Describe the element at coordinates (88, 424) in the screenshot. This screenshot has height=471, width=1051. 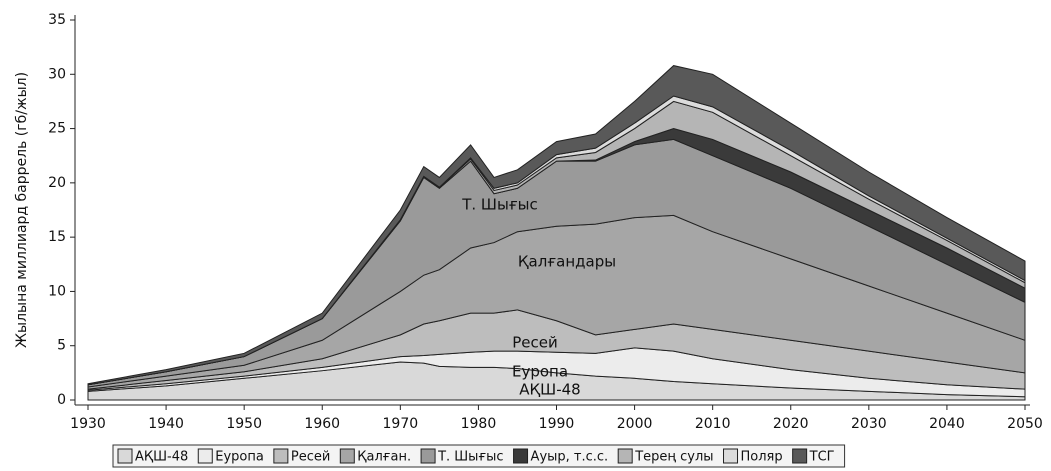
I see `x-tick-label: 1930` at that location.